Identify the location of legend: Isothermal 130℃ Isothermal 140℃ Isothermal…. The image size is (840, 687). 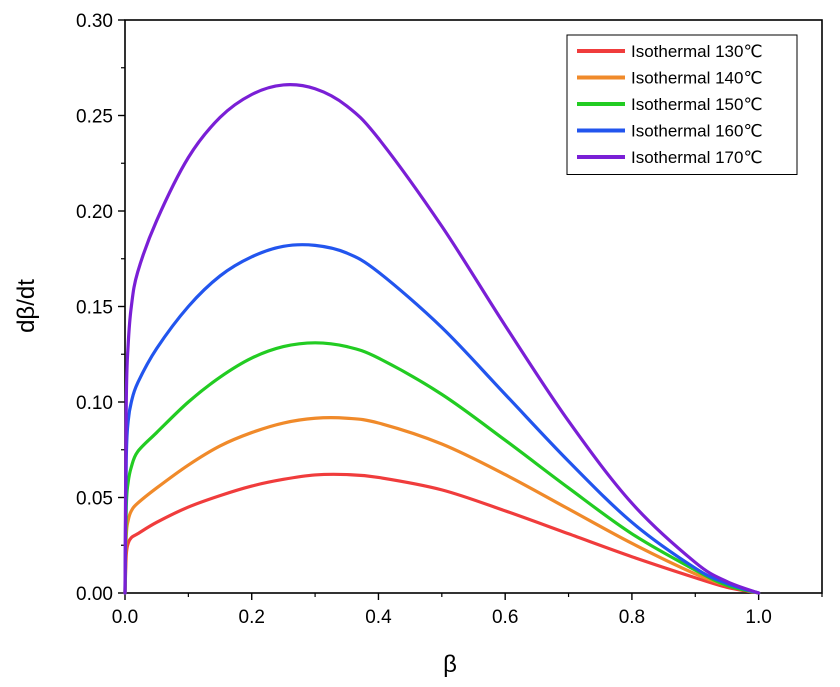
(682, 104).